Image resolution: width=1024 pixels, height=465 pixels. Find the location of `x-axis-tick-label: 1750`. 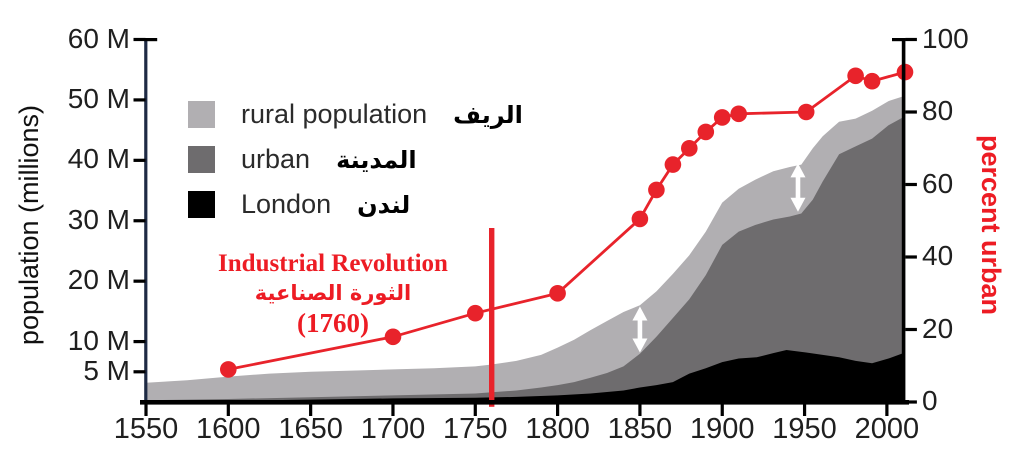

x-axis-tick-label: 1750 is located at coordinates (475, 429).